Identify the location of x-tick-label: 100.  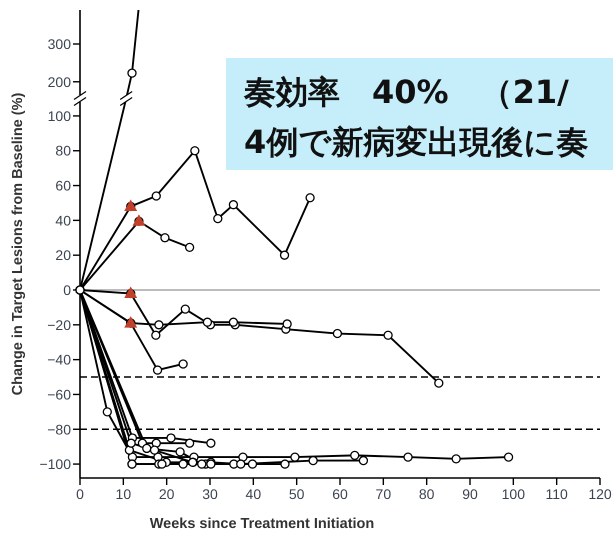
(514, 494).